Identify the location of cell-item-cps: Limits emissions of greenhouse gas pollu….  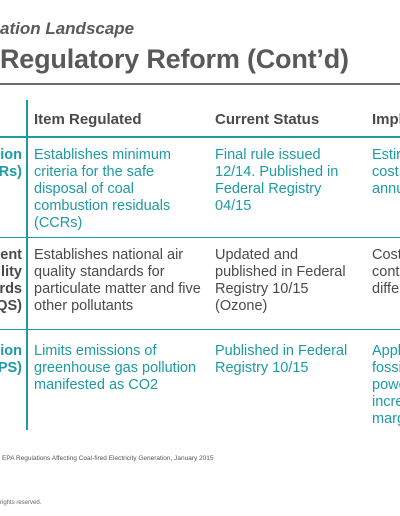
(115, 368).